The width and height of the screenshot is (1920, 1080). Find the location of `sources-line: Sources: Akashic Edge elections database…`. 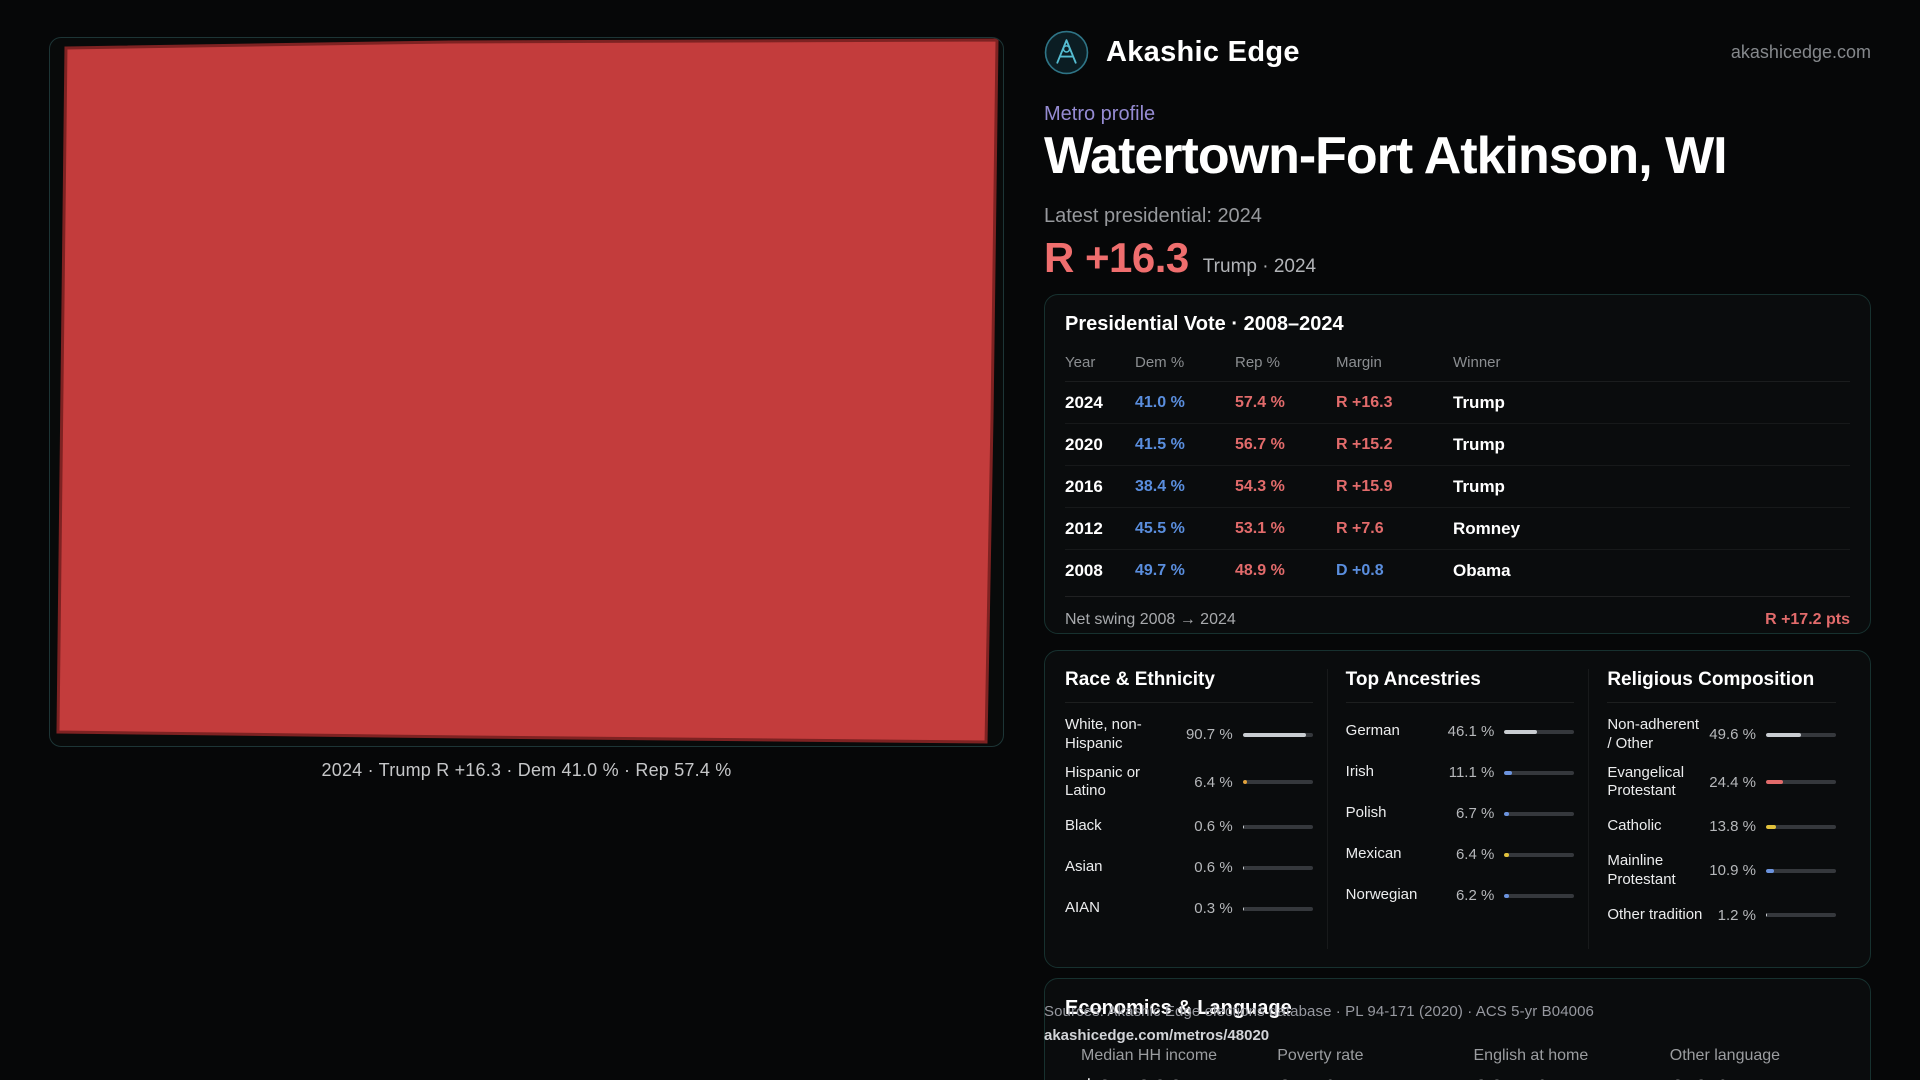

sources-line: Sources: Akashic Edge elections database… is located at coordinates (1319, 1011).